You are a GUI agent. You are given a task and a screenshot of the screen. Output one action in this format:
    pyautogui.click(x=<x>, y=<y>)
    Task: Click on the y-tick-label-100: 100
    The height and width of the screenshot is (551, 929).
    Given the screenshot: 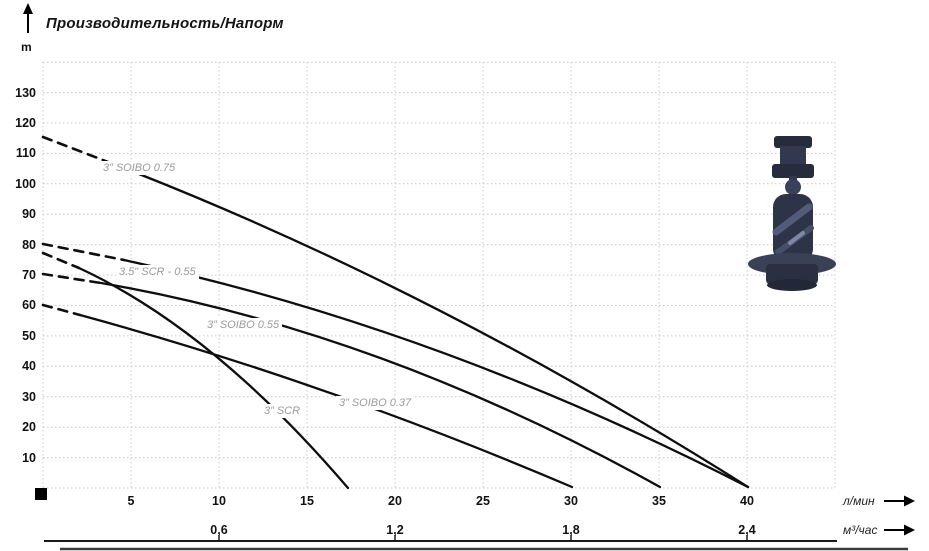 What is the action you would take?
    pyautogui.click(x=25, y=184)
    